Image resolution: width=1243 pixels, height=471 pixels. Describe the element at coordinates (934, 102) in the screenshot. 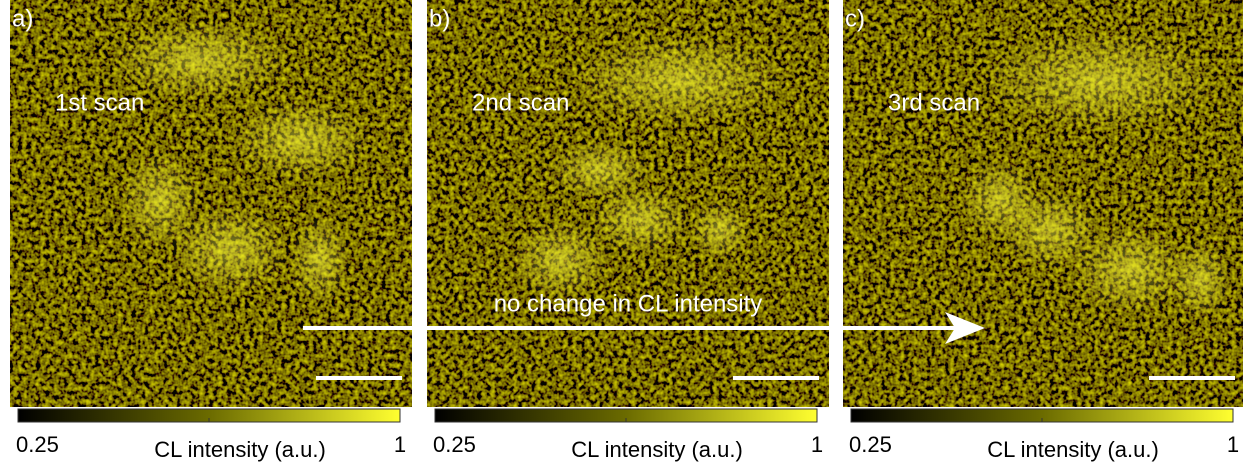

I see `scan-label: 3rd scan` at that location.